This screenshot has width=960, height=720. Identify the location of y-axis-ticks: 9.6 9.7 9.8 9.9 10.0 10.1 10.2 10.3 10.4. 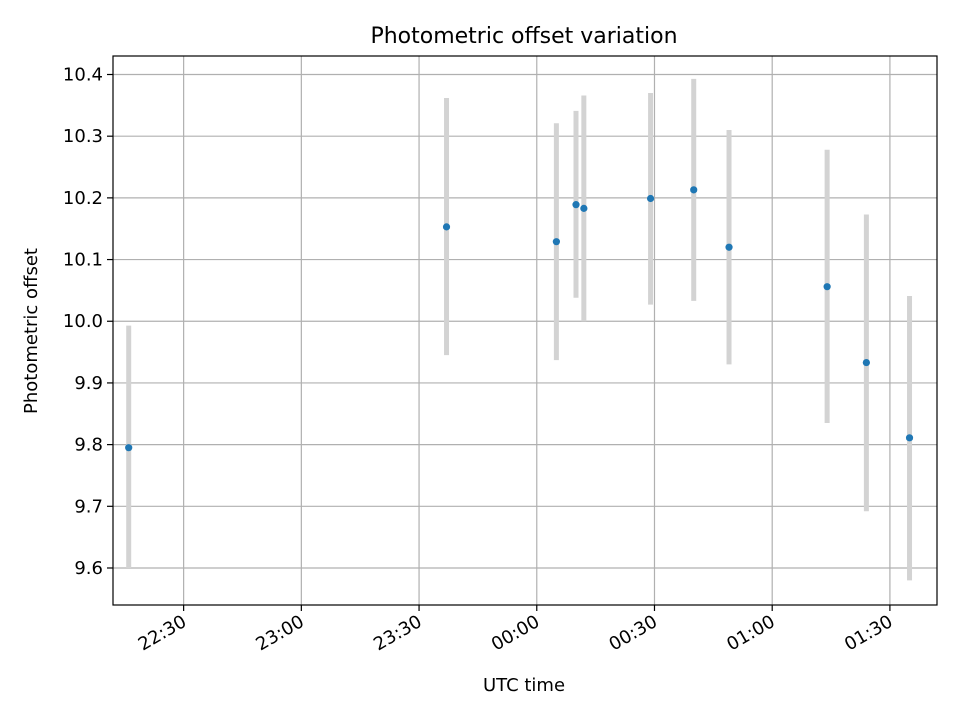
(88, 322).